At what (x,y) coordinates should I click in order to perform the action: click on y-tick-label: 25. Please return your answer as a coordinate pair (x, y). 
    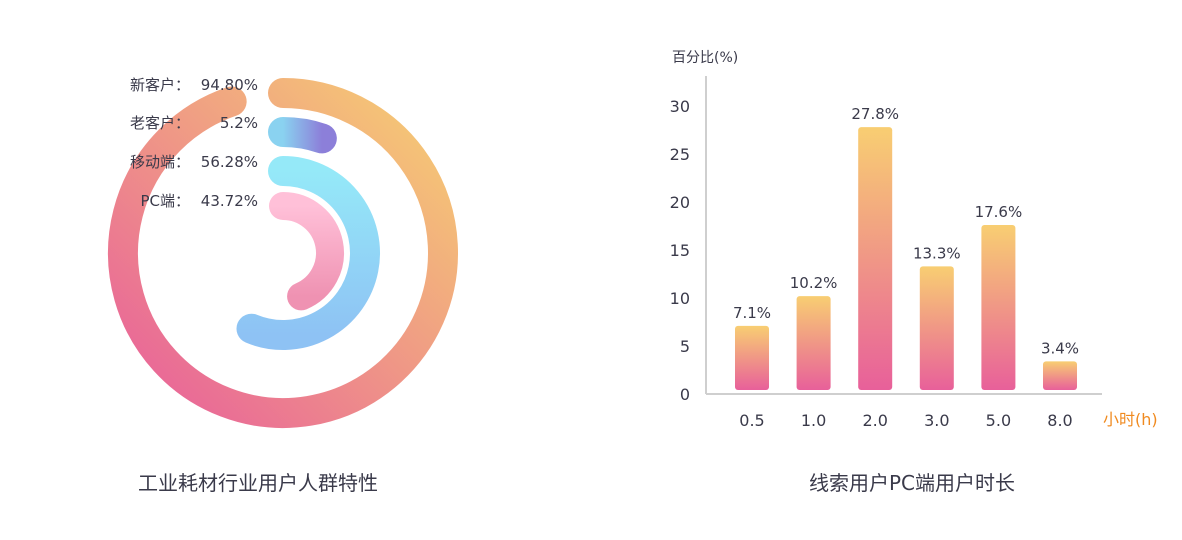
    Looking at the image, I should click on (680, 154).